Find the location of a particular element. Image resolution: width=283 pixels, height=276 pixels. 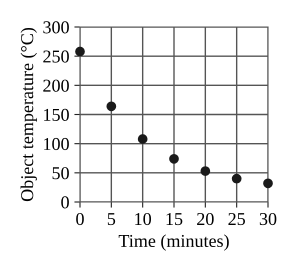

y-tick-label: 300 is located at coordinates (56, 27).